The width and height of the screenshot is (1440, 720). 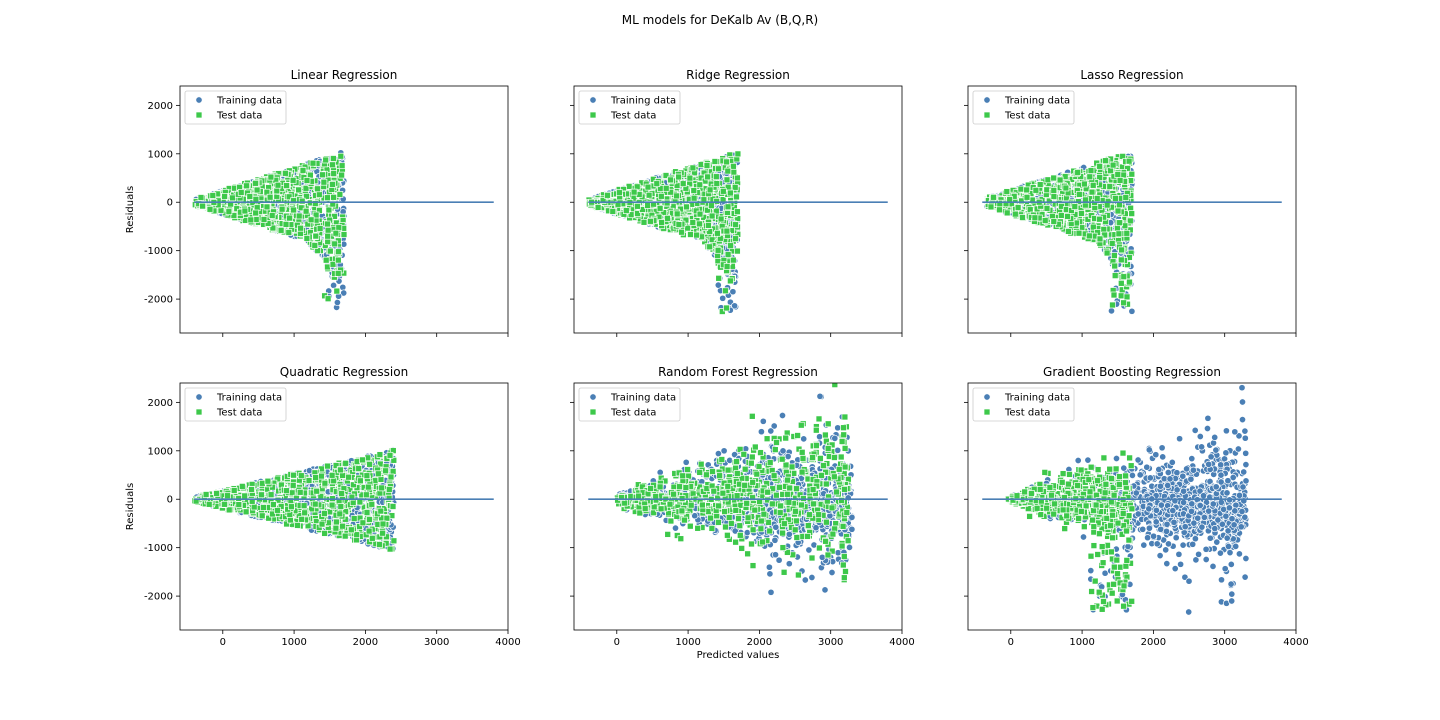 What do you see at coordinates (158, 300) in the screenshot?
I see `y-tick-label: -2000` at bounding box center [158, 300].